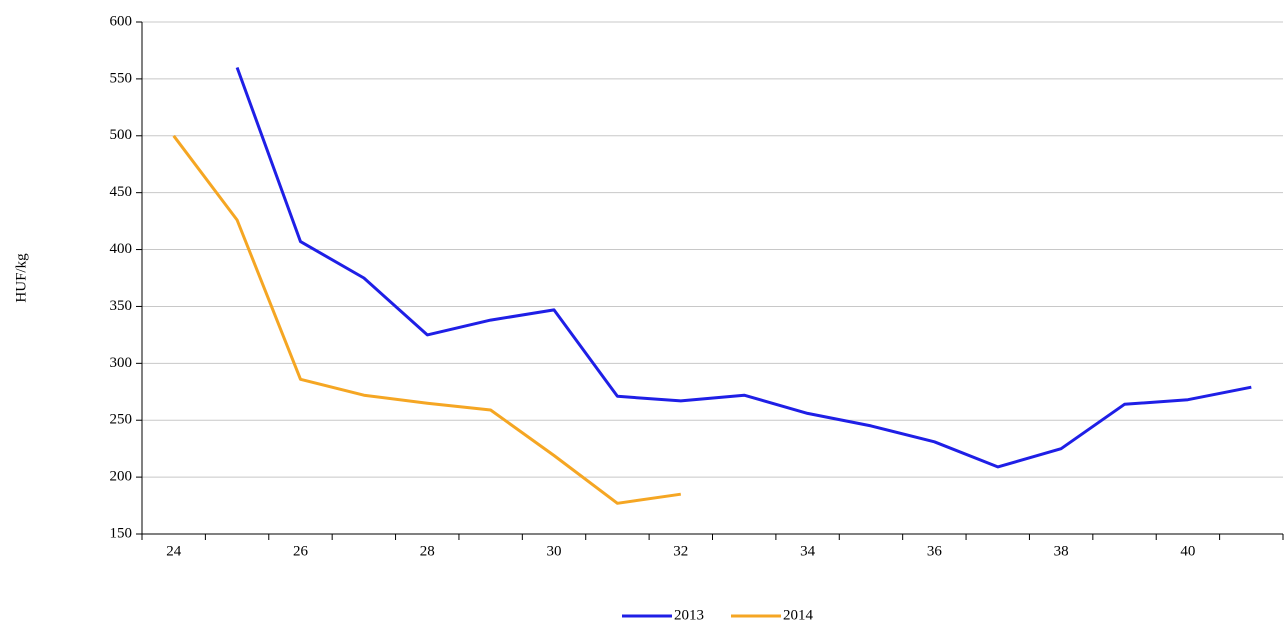  I want to click on y-tick-label: 200, so click(121, 477).